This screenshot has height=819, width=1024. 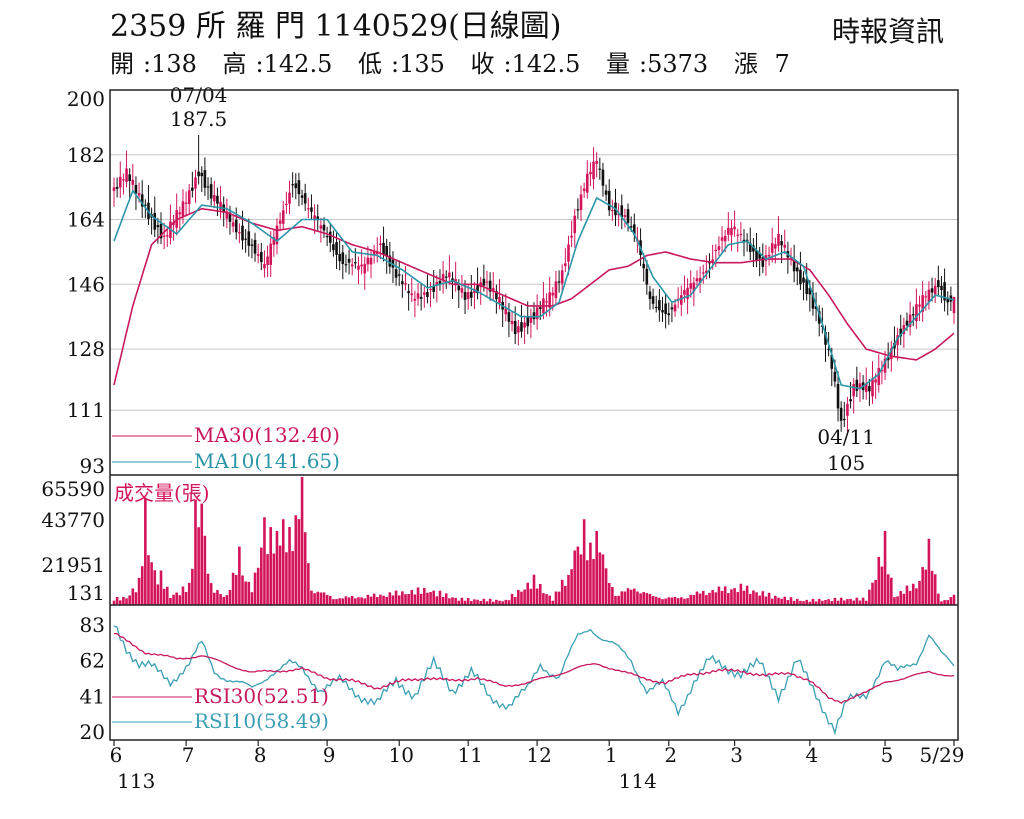 I want to click on stat-close: 收:142.5, so click(x=525, y=64).